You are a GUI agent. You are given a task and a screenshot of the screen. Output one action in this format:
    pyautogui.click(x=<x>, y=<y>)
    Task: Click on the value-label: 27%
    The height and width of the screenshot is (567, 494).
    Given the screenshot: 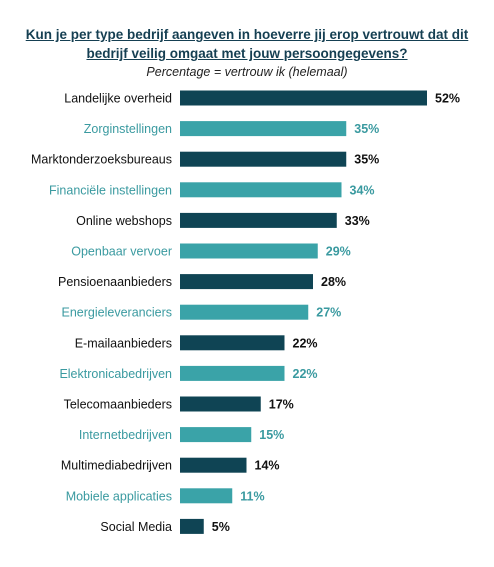 What is the action you would take?
    pyautogui.click(x=328, y=313)
    